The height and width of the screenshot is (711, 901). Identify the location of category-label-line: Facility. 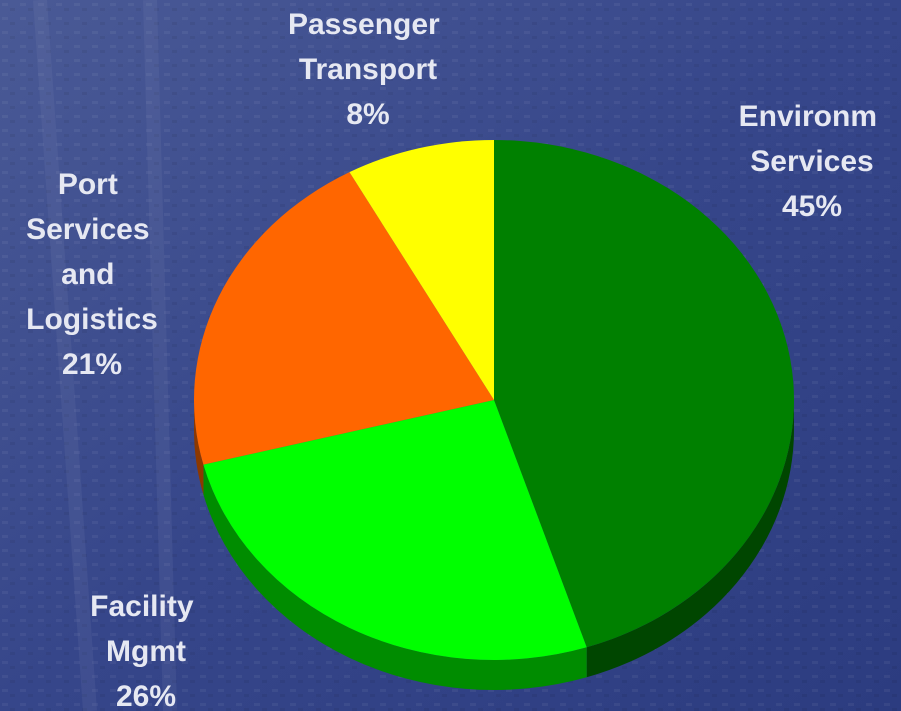
(146, 606).